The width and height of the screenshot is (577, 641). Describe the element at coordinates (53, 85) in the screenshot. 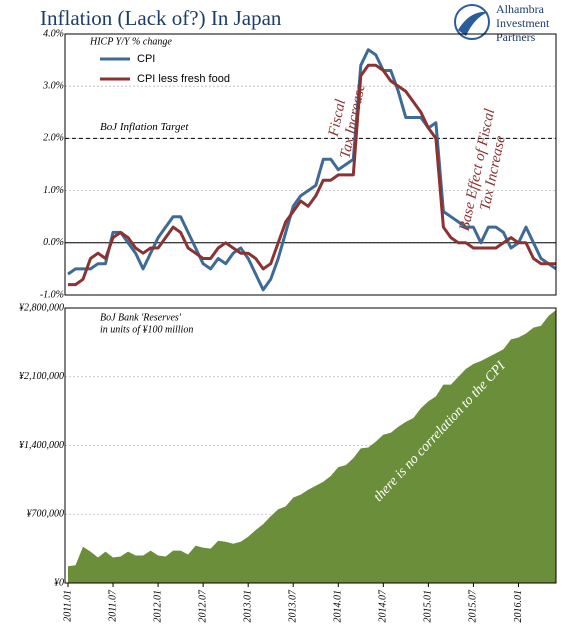

I see `y-tick-label: 3.0%` at that location.